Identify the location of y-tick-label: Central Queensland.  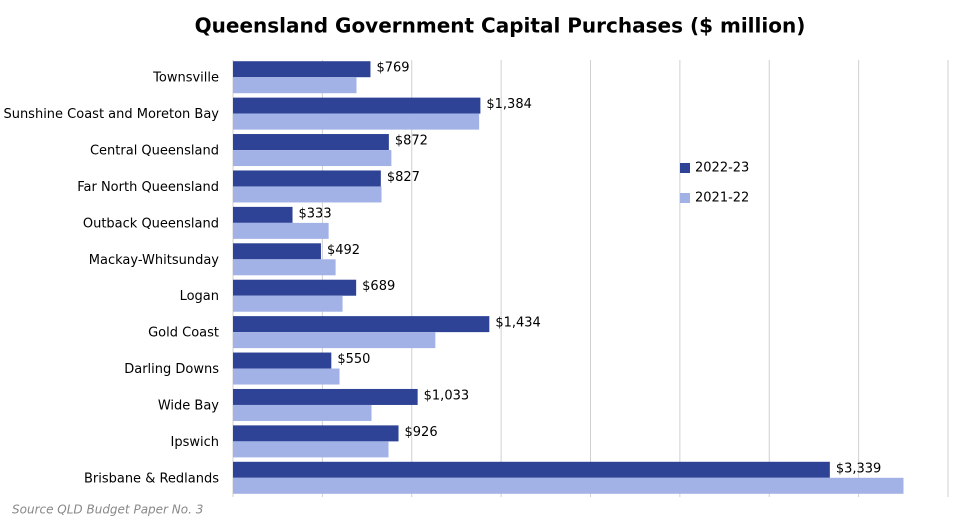
(154, 151).